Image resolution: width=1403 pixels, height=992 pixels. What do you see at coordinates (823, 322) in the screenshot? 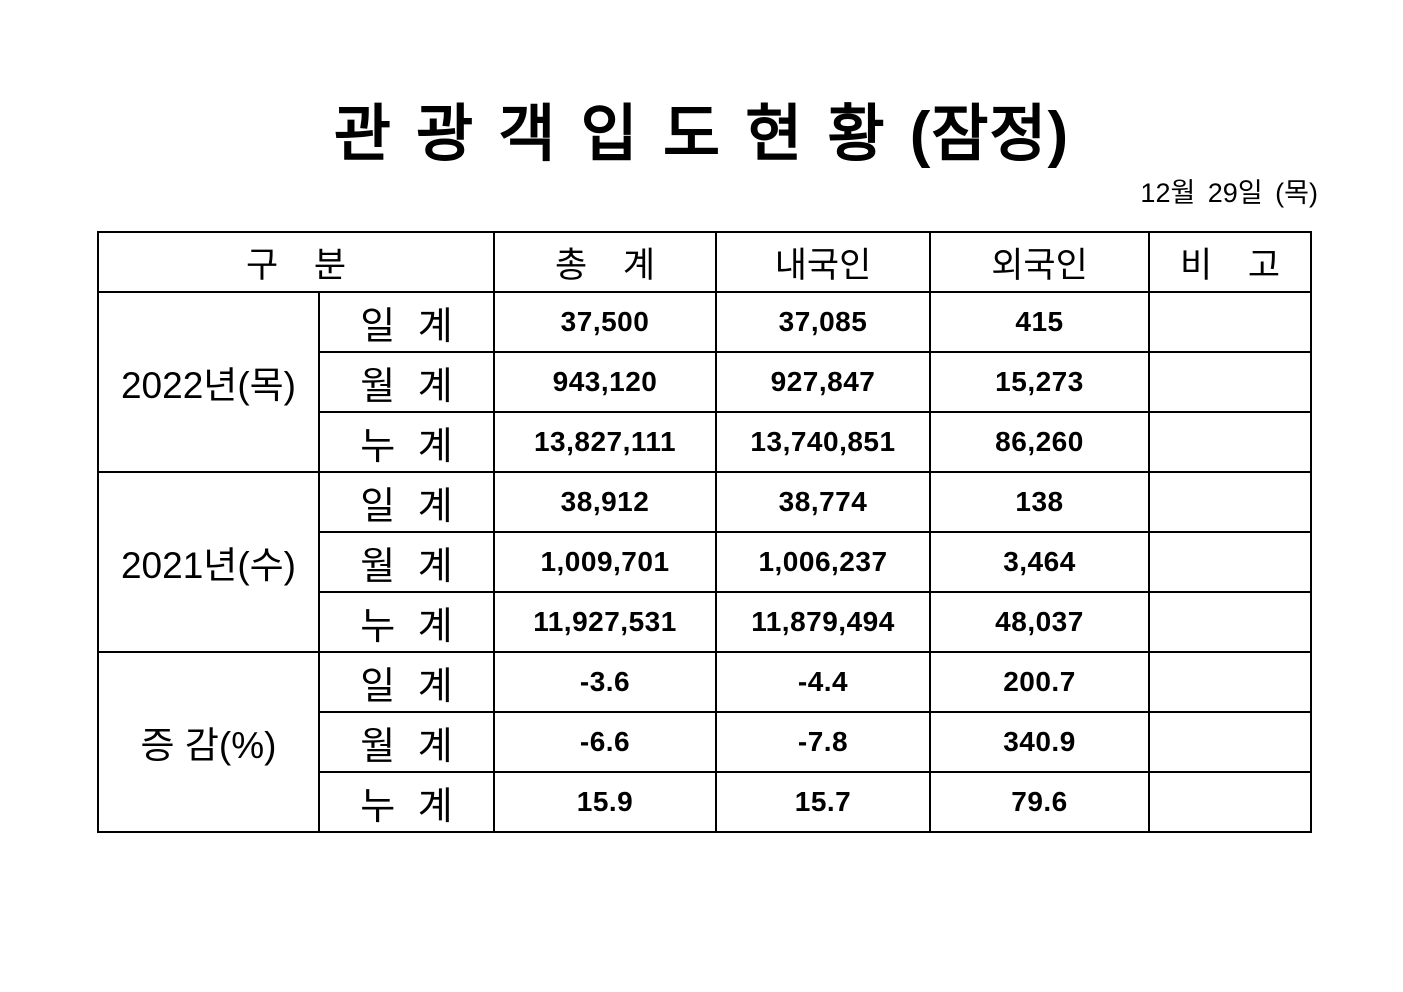
I see `value-domestic: 37,085` at bounding box center [823, 322].